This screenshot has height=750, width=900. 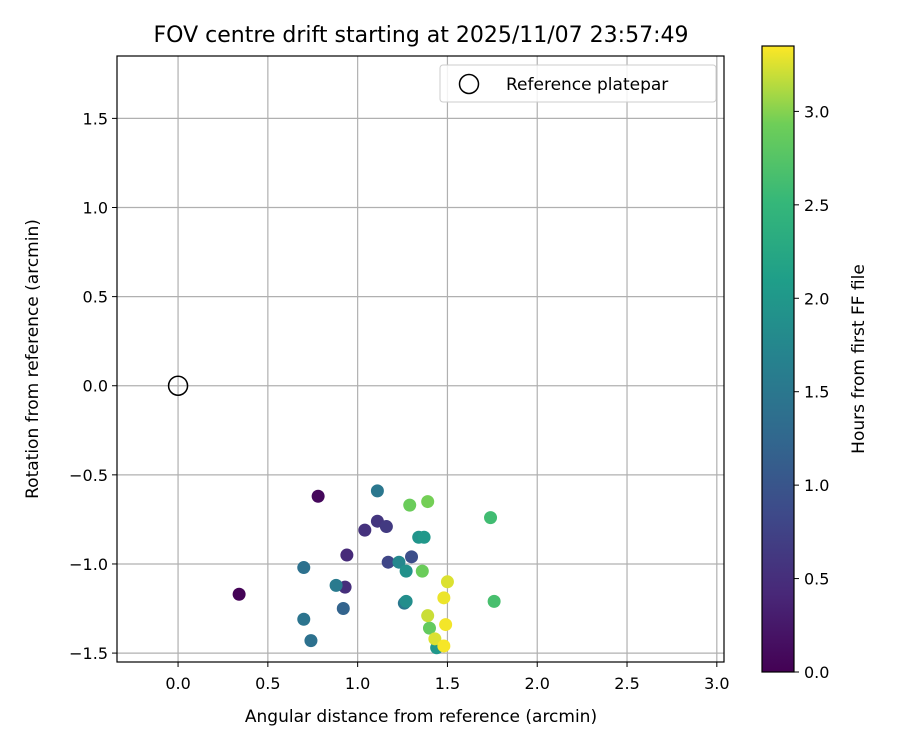 I want to click on colorbar-tick-label: 2.0, so click(x=816, y=298).